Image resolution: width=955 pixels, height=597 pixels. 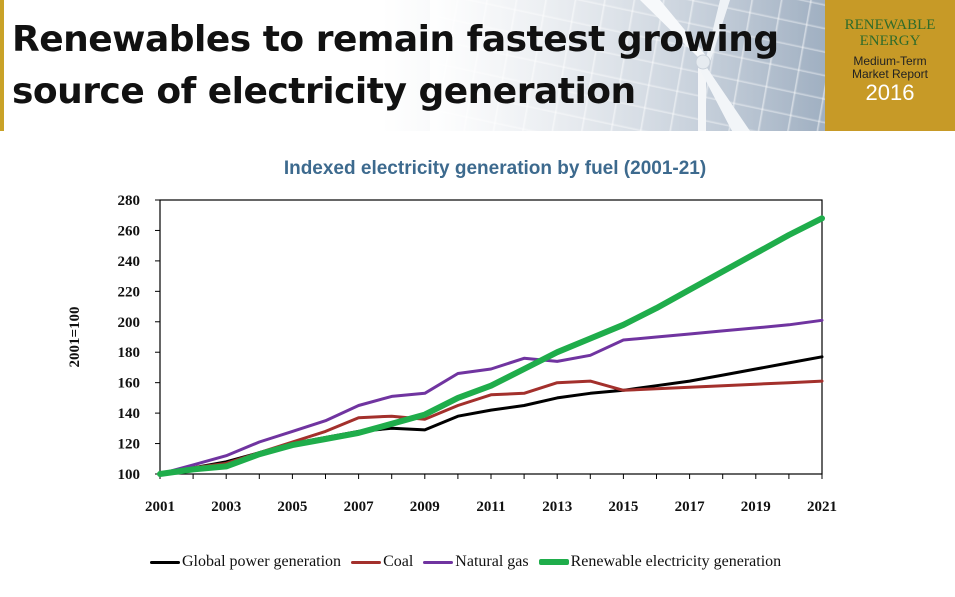 What do you see at coordinates (557, 507) in the screenshot?
I see `x-tick-label: 2013` at bounding box center [557, 507].